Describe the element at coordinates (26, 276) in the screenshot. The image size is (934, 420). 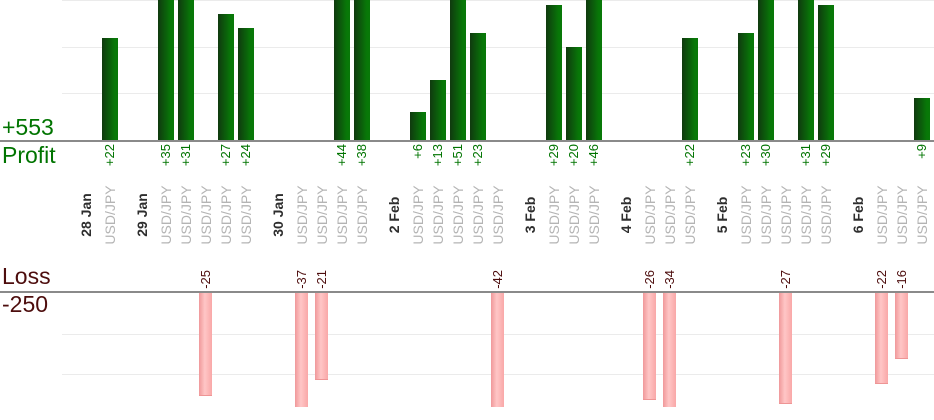
I see `loss-axis-label: Loss` at that location.